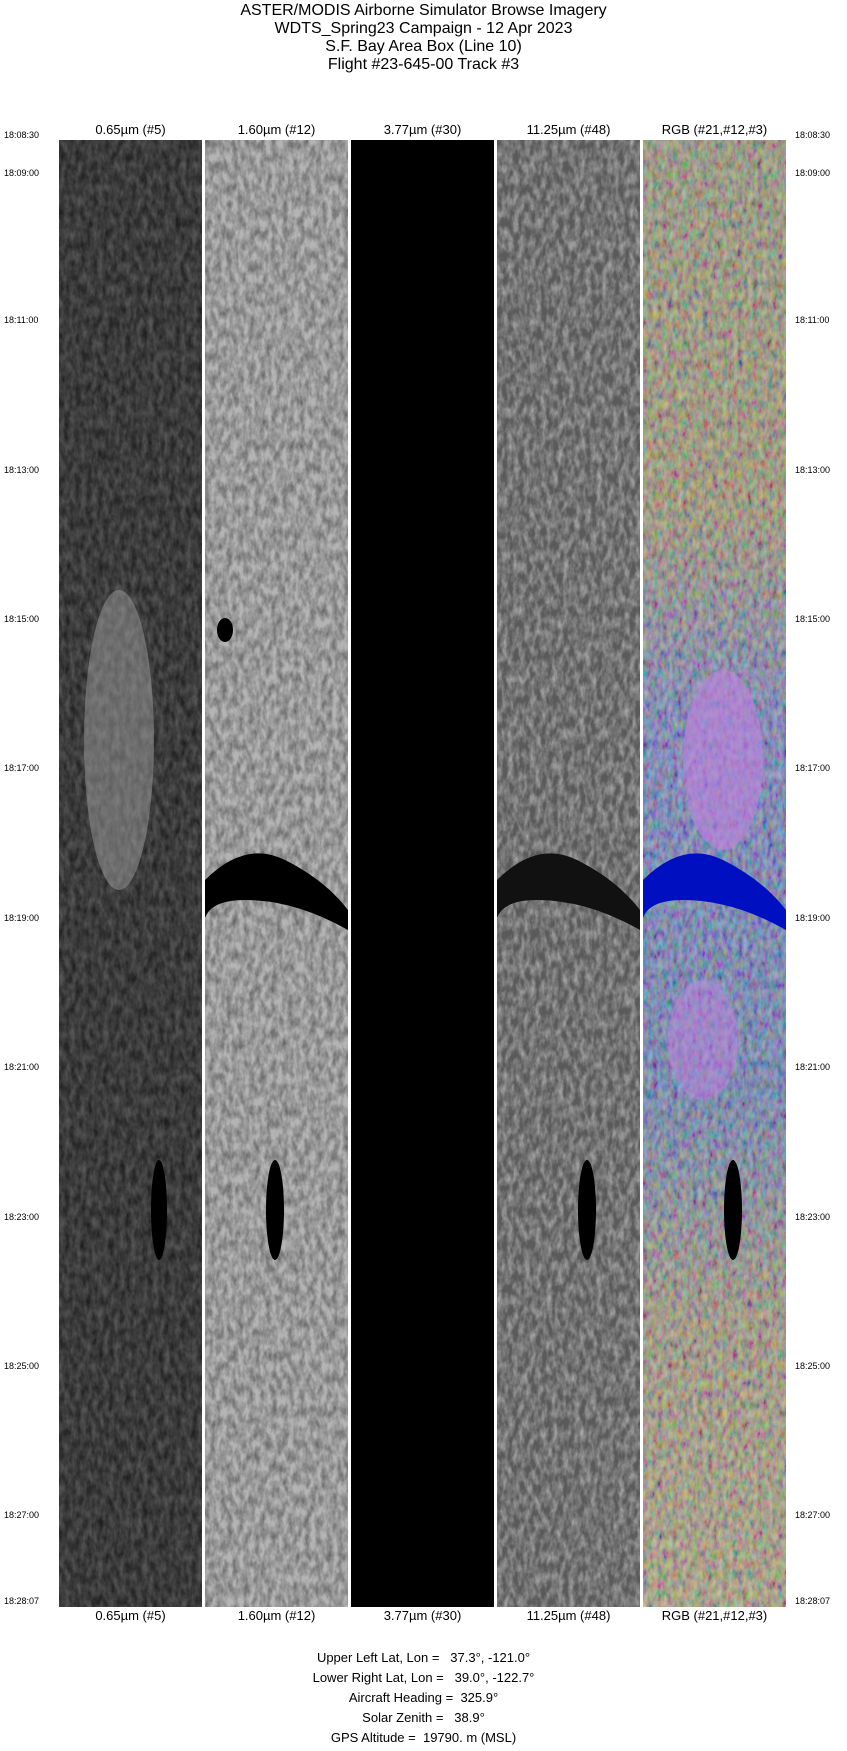 This screenshot has height=1751, width=847. Describe the element at coordinates (423, 1737) in the screenshot. I see `gps-altitude: GPS Altitude = 19790. m (MSL)` at that location.